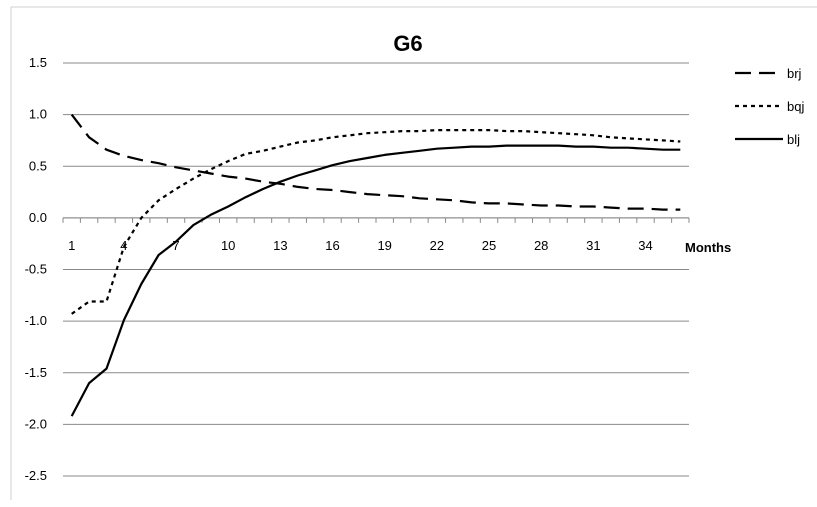 The width and height of the screenshot is (817, 507). Describe the element at coordinates (593, 245) in the screenshot. I see `x-tick-label: 31` at that location.